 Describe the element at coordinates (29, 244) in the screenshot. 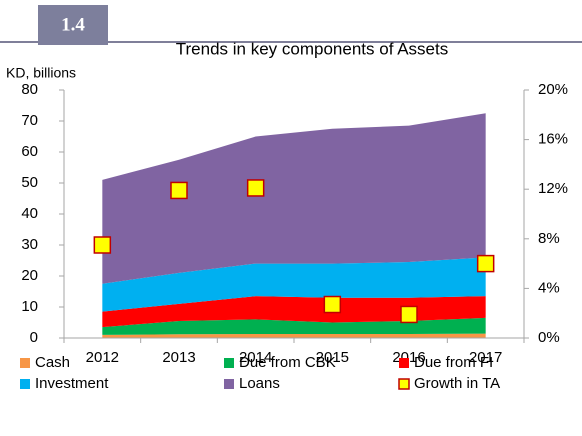

I see `y-tick-label: 30` at that location.